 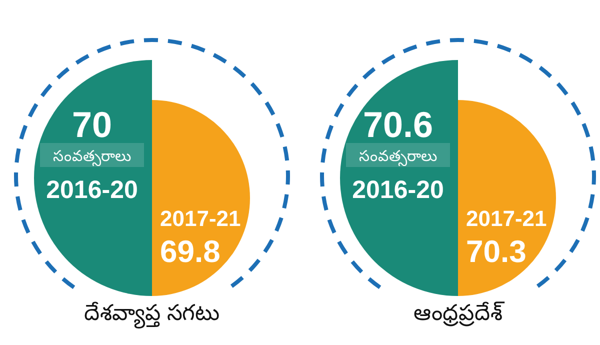 I want to click on data-label: 69.8, so click(x=190, y=251).